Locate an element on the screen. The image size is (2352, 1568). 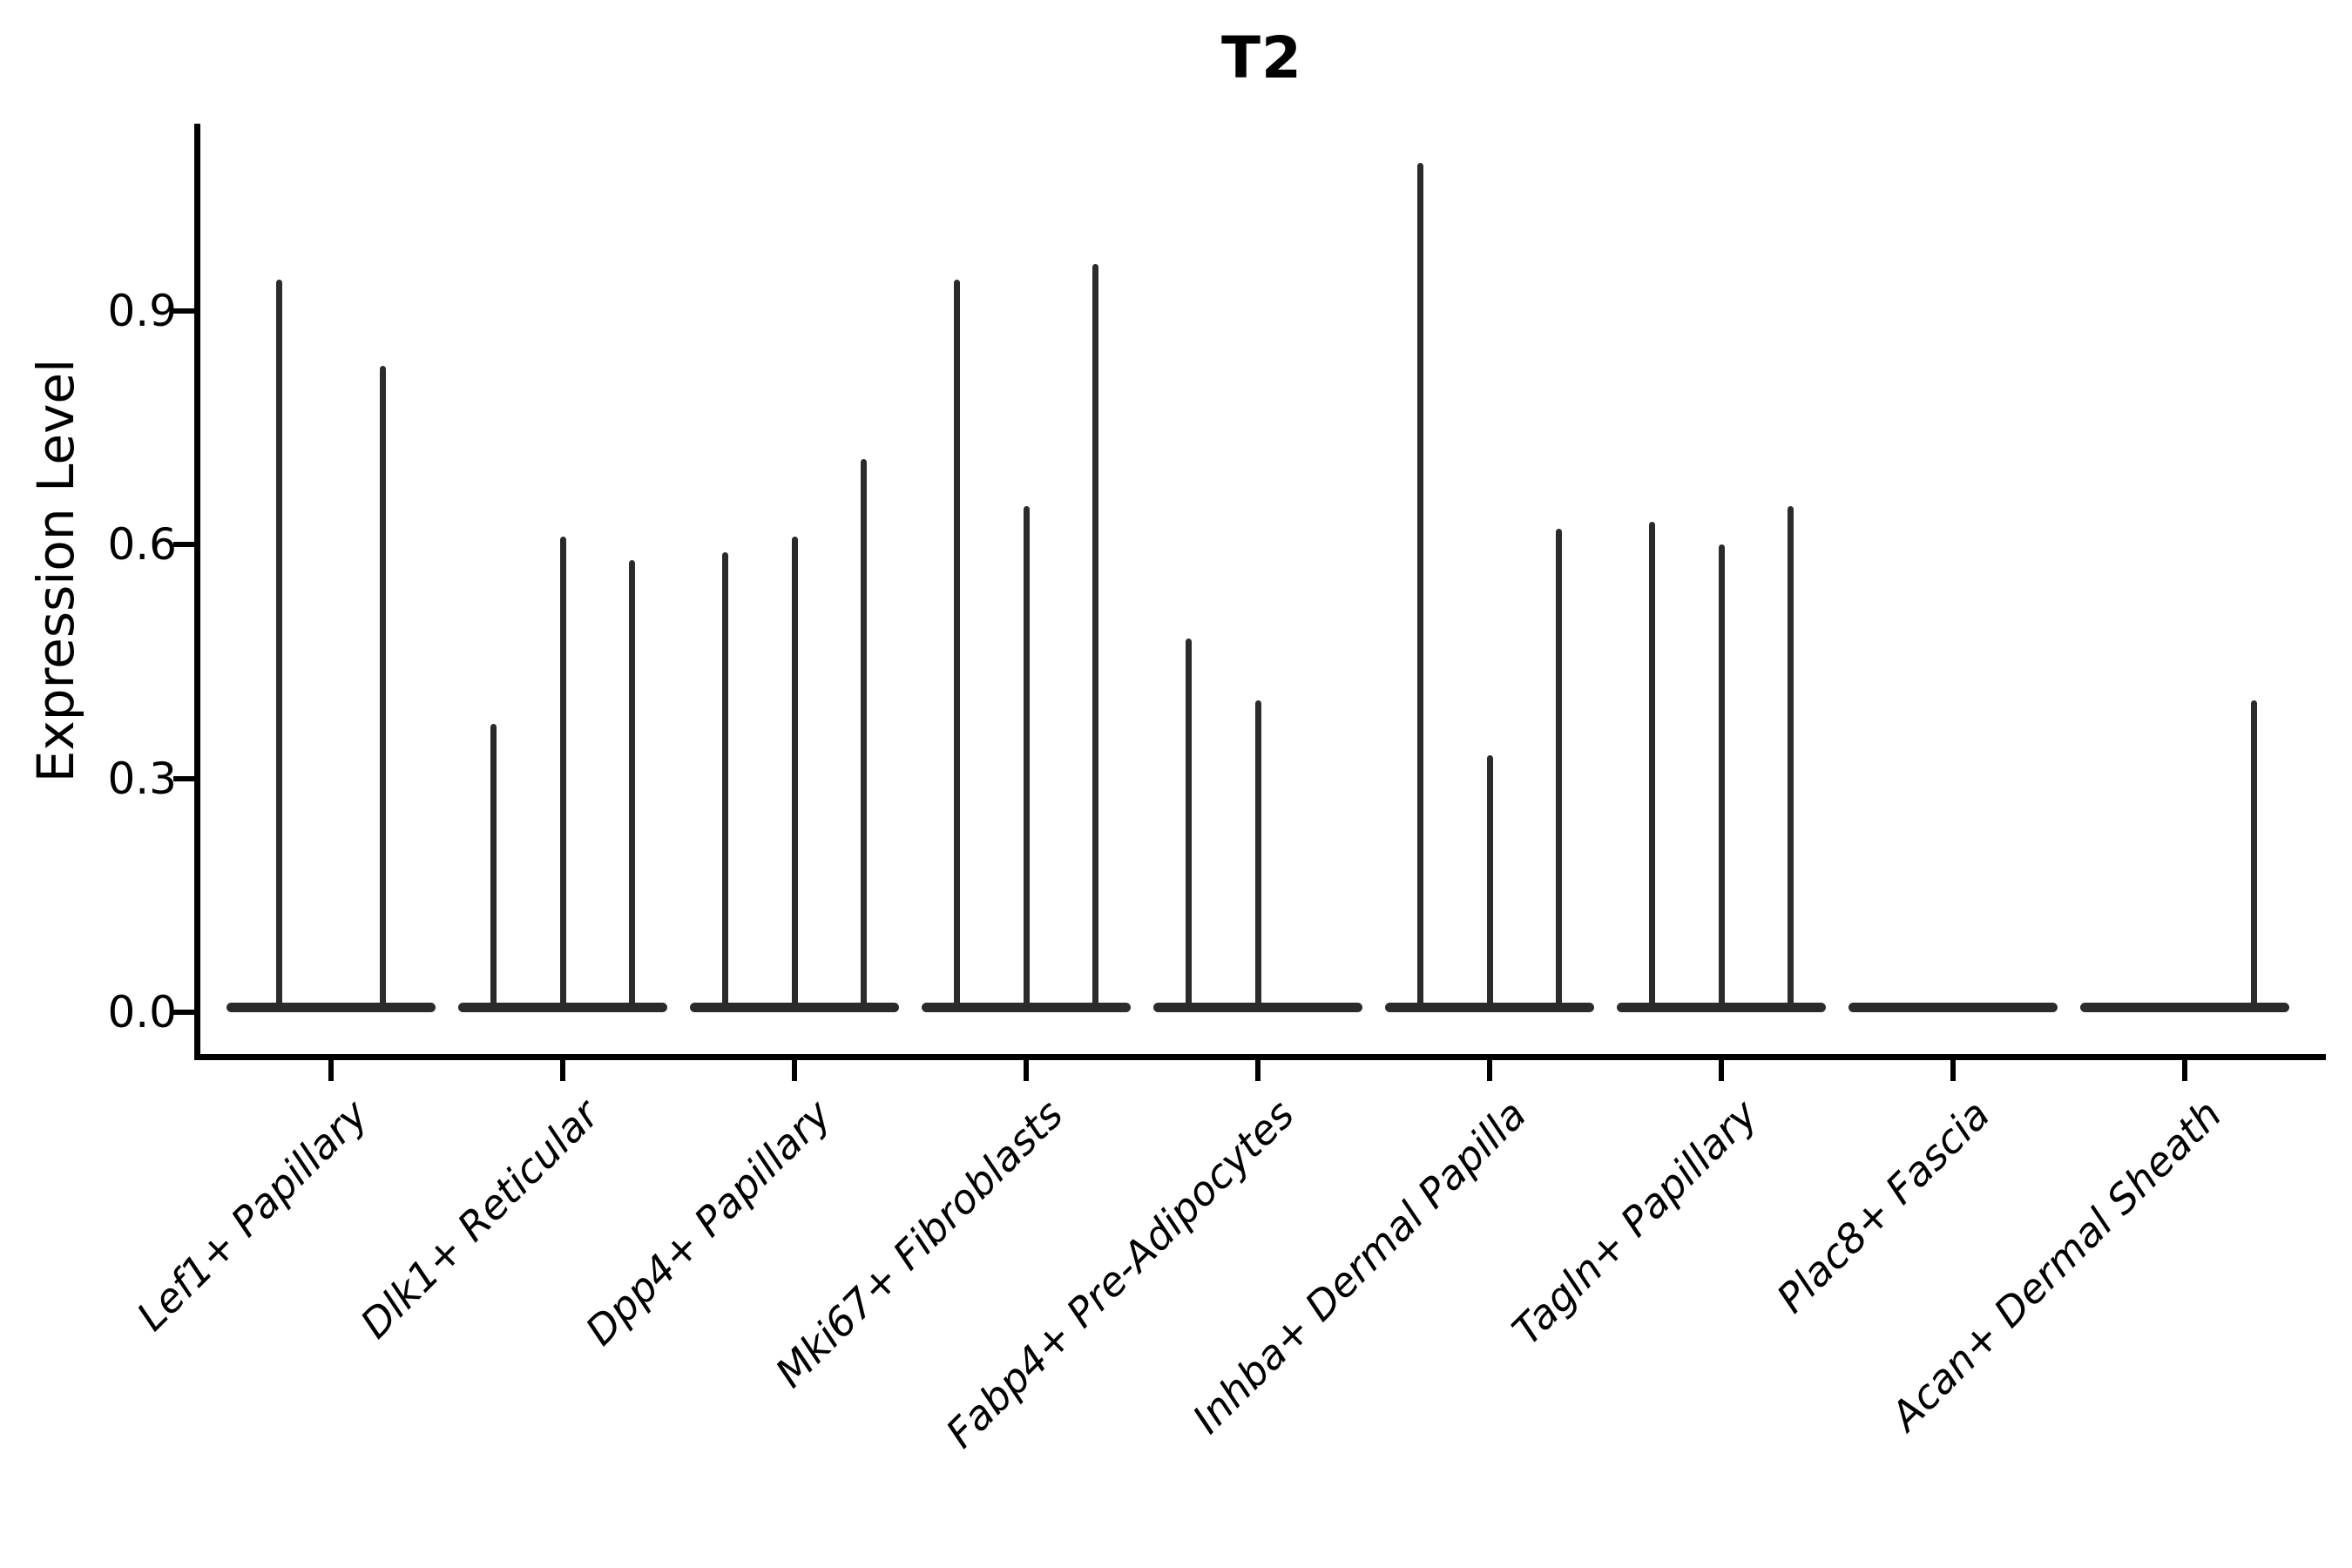
y-tick-label: 0.0 is located at coordinates (142, 1012).